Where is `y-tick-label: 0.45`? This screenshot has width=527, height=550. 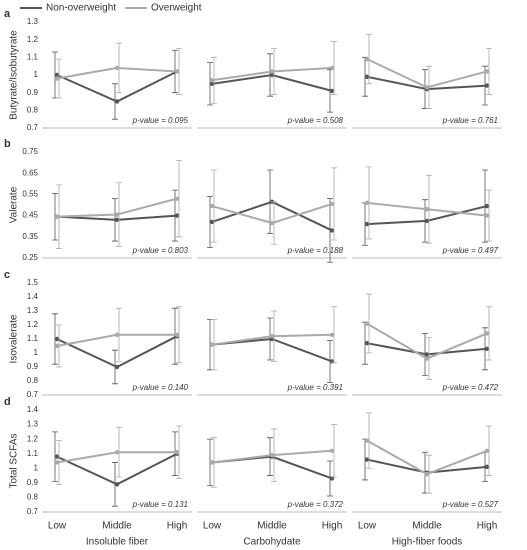
y-tick-label: 0.45 is located at coordinates (30, 215).